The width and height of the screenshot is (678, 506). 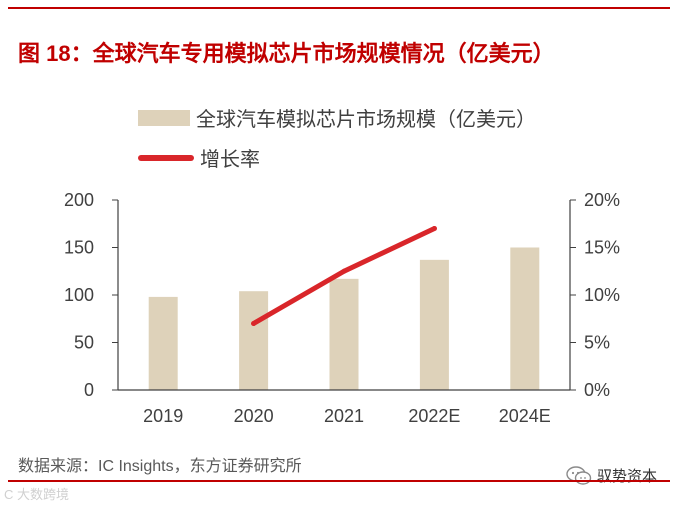 What do you see at coordinates (254, 323) in the screenshot?
I see `growth-point-2020` at bounding box center [254, 323].